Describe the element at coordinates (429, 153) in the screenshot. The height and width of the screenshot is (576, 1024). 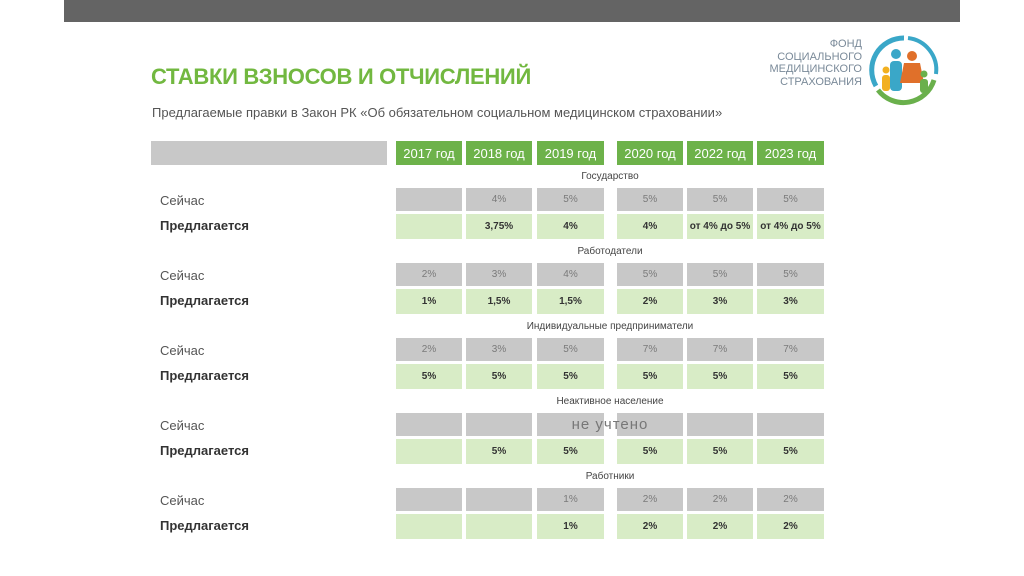
I see `column-header: 2017 год` at that location.